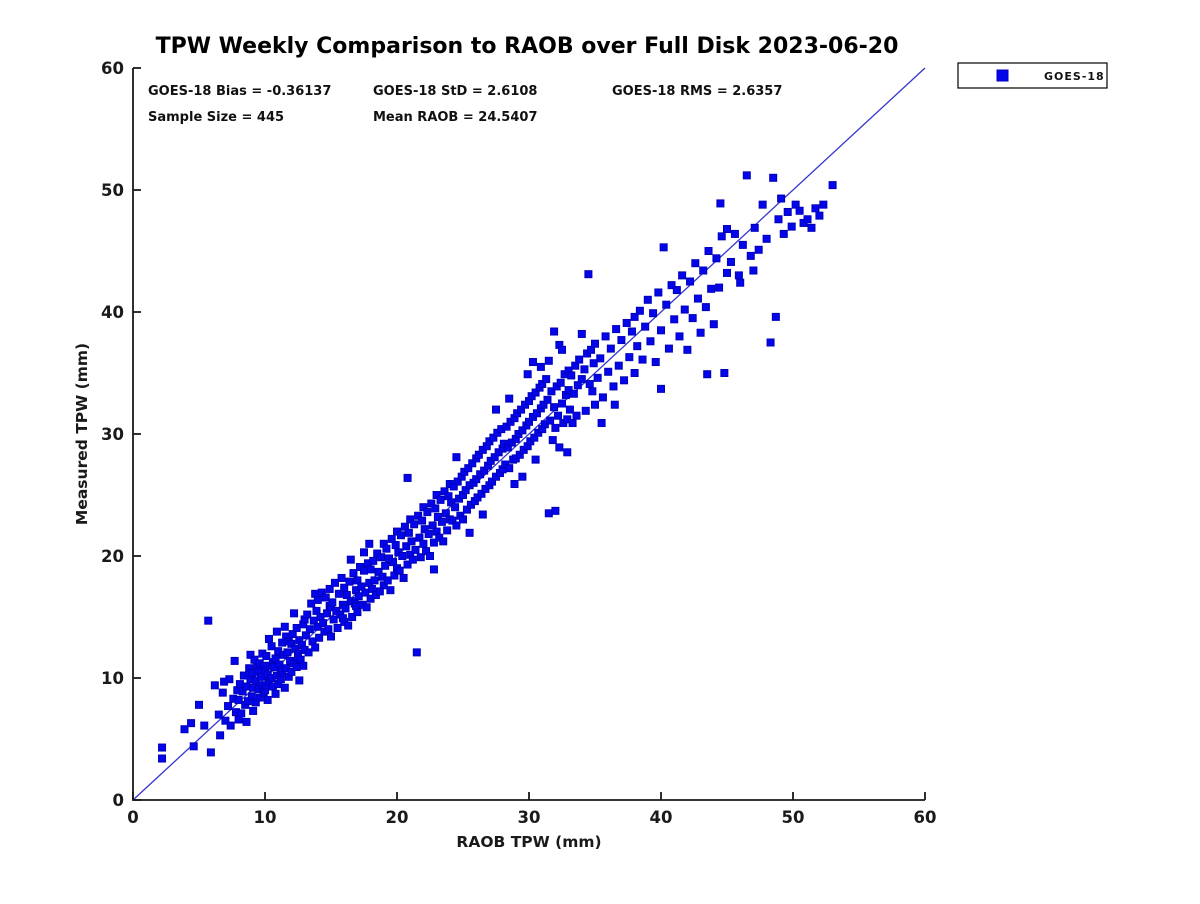 The image size is (1200, 904). What do you see at coordinates (1074, 76) in the screenshot?
I see `legend-series-label: GOES-18` at bounding box center [1074, 76].